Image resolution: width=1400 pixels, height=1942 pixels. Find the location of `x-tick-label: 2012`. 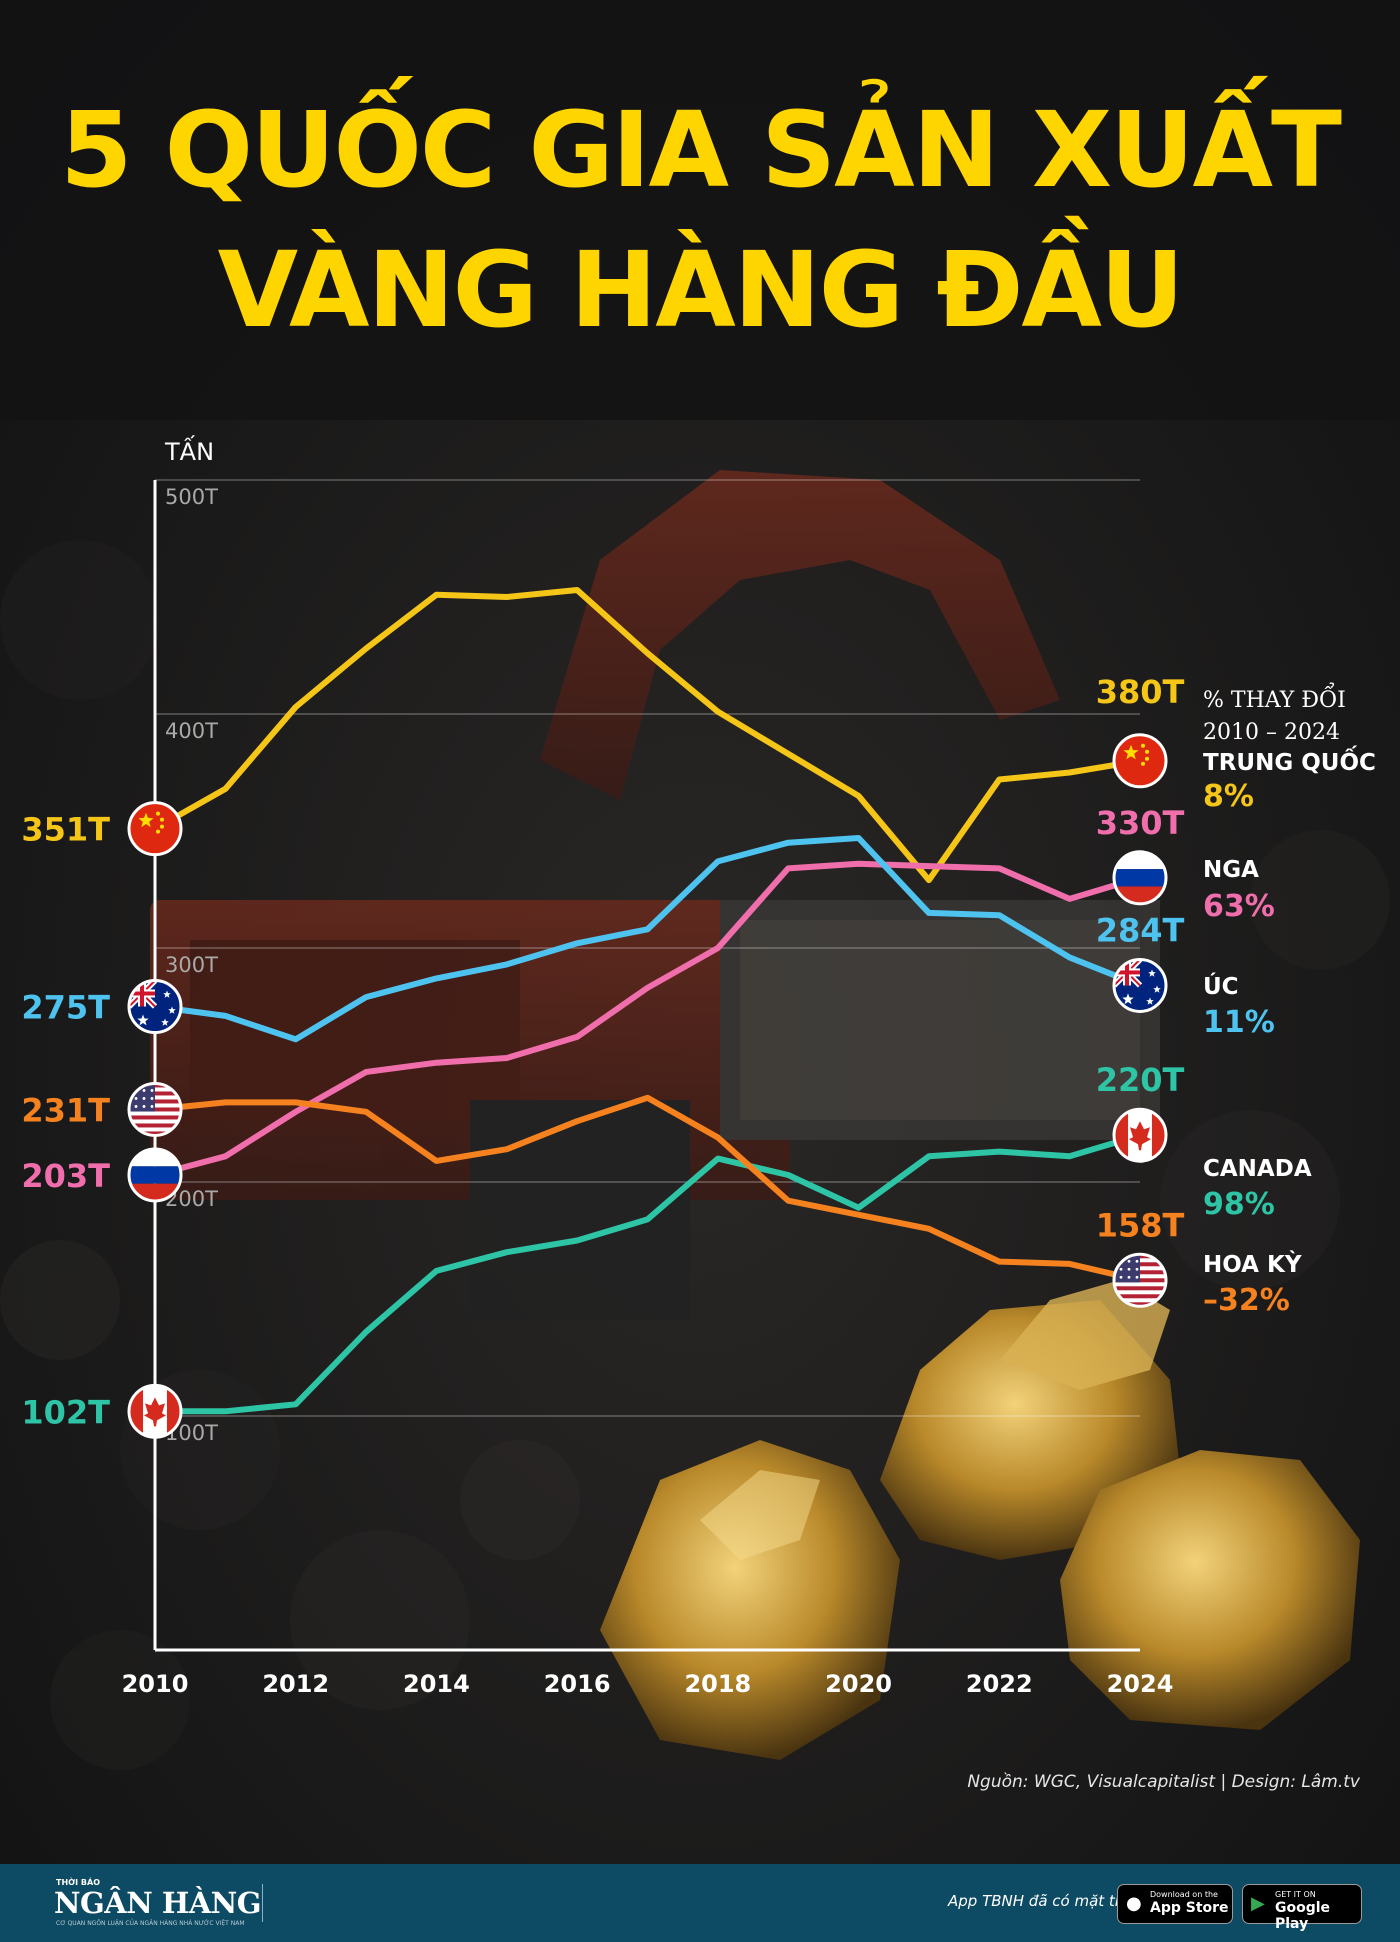

x-tick-label: 2012 is located at coordinates (295, 1684).